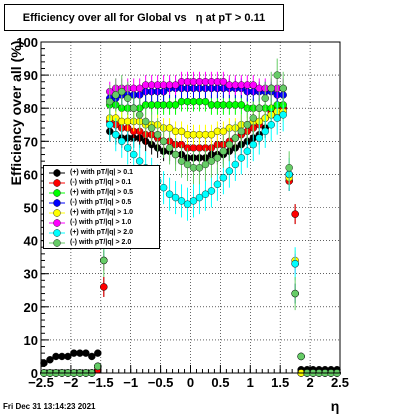 The width and height of the screenshot is (400, 414). Describe the element at coordinates (31, 307) in the screenshot. I see `y-tick-label: 20` at that location.